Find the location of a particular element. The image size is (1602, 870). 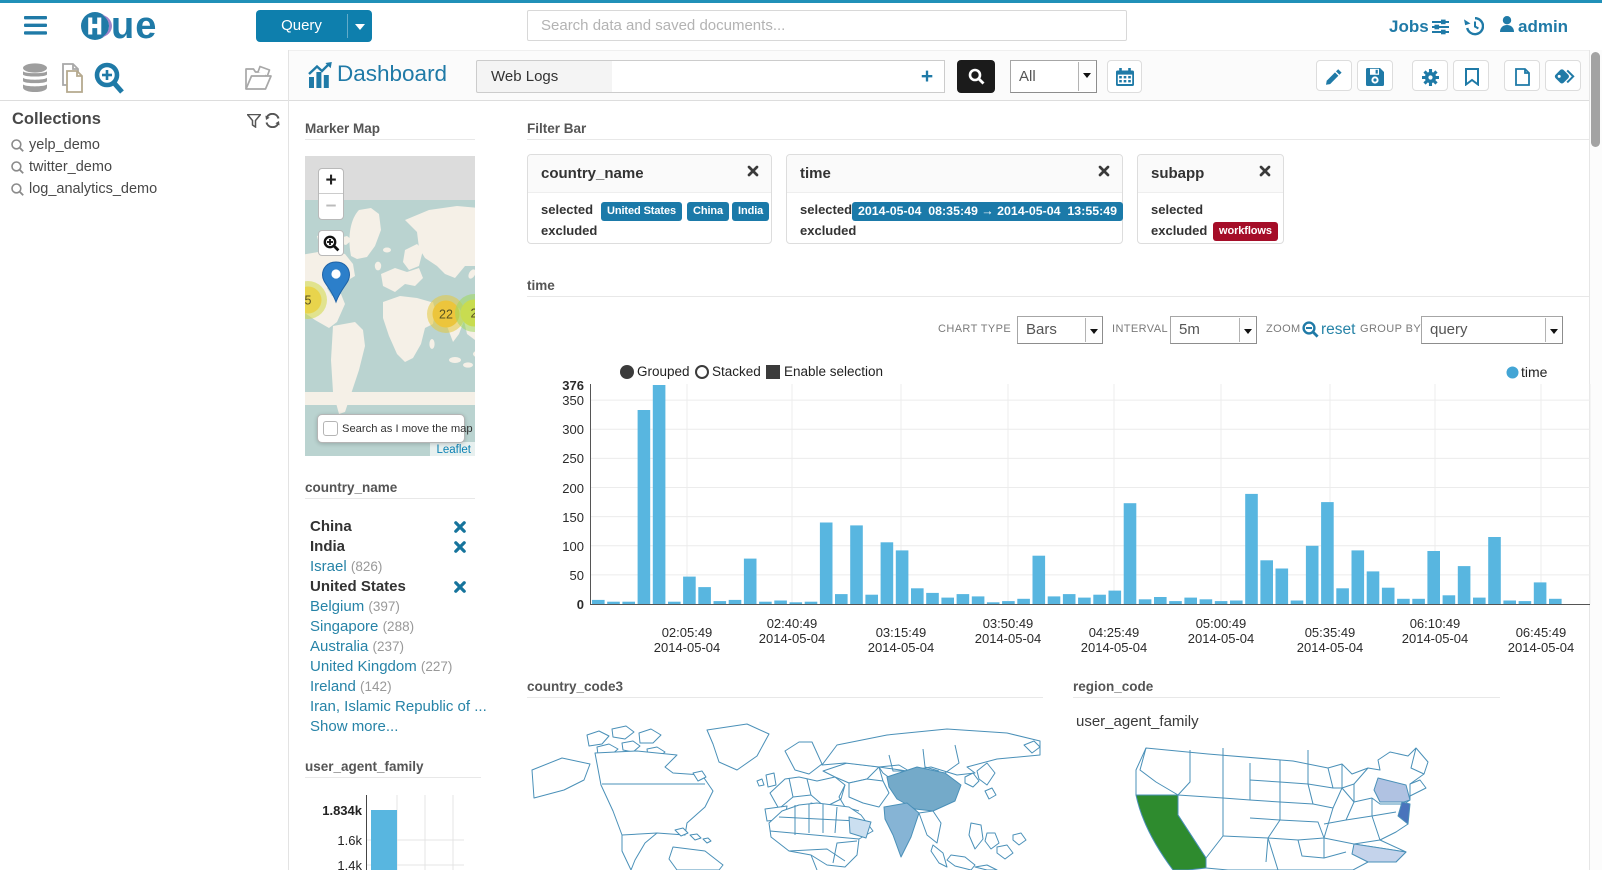

svg-text: 22 is located at coordinates (446, 315).